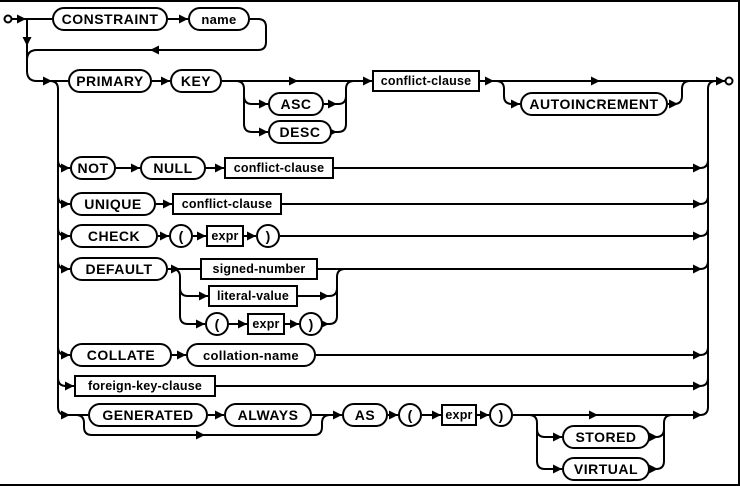  What do you see at coordinates (139, 50) in the screenshot?
I see `row-constraint-wires` at bounding box center [139, 50].